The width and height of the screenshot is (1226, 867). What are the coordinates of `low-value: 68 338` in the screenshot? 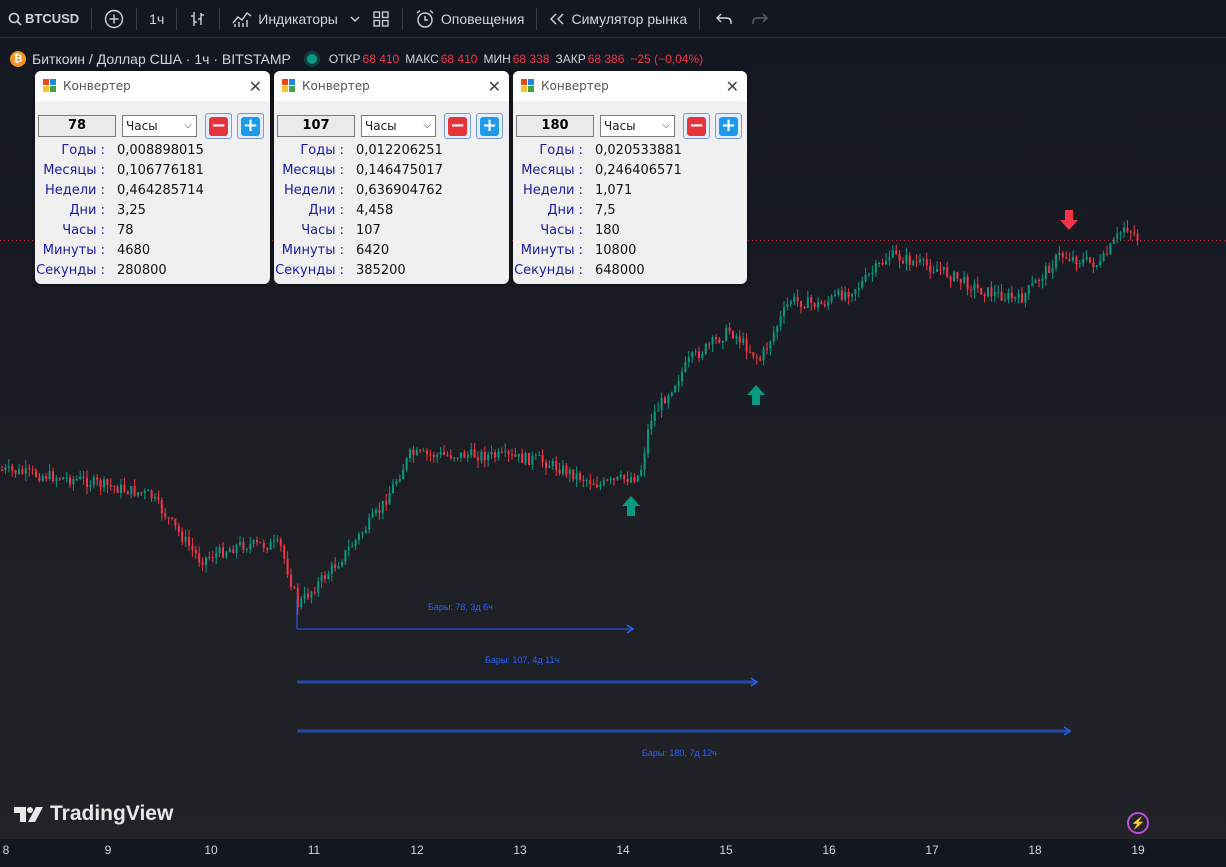 It's located at (531, 59).